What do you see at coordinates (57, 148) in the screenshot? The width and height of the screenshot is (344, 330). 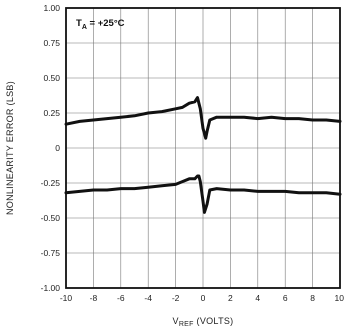 I see `y-tick-label: 0` at bounding box center [57, 148].